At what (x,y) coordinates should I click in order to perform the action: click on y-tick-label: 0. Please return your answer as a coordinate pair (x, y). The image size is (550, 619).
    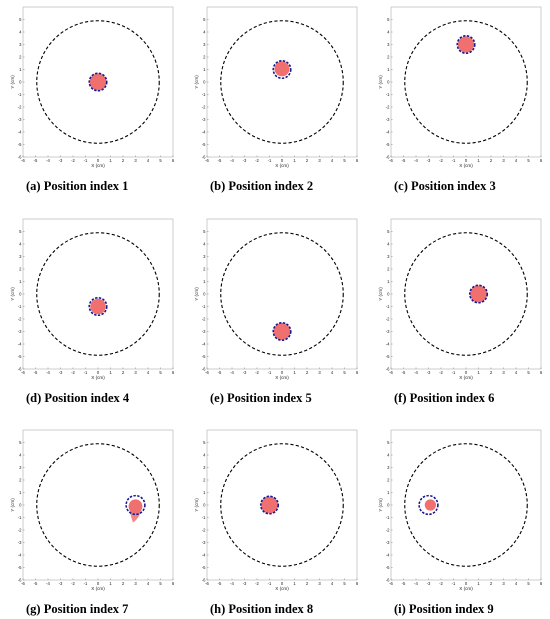
    Looking at the image, I should click on (388, 81).